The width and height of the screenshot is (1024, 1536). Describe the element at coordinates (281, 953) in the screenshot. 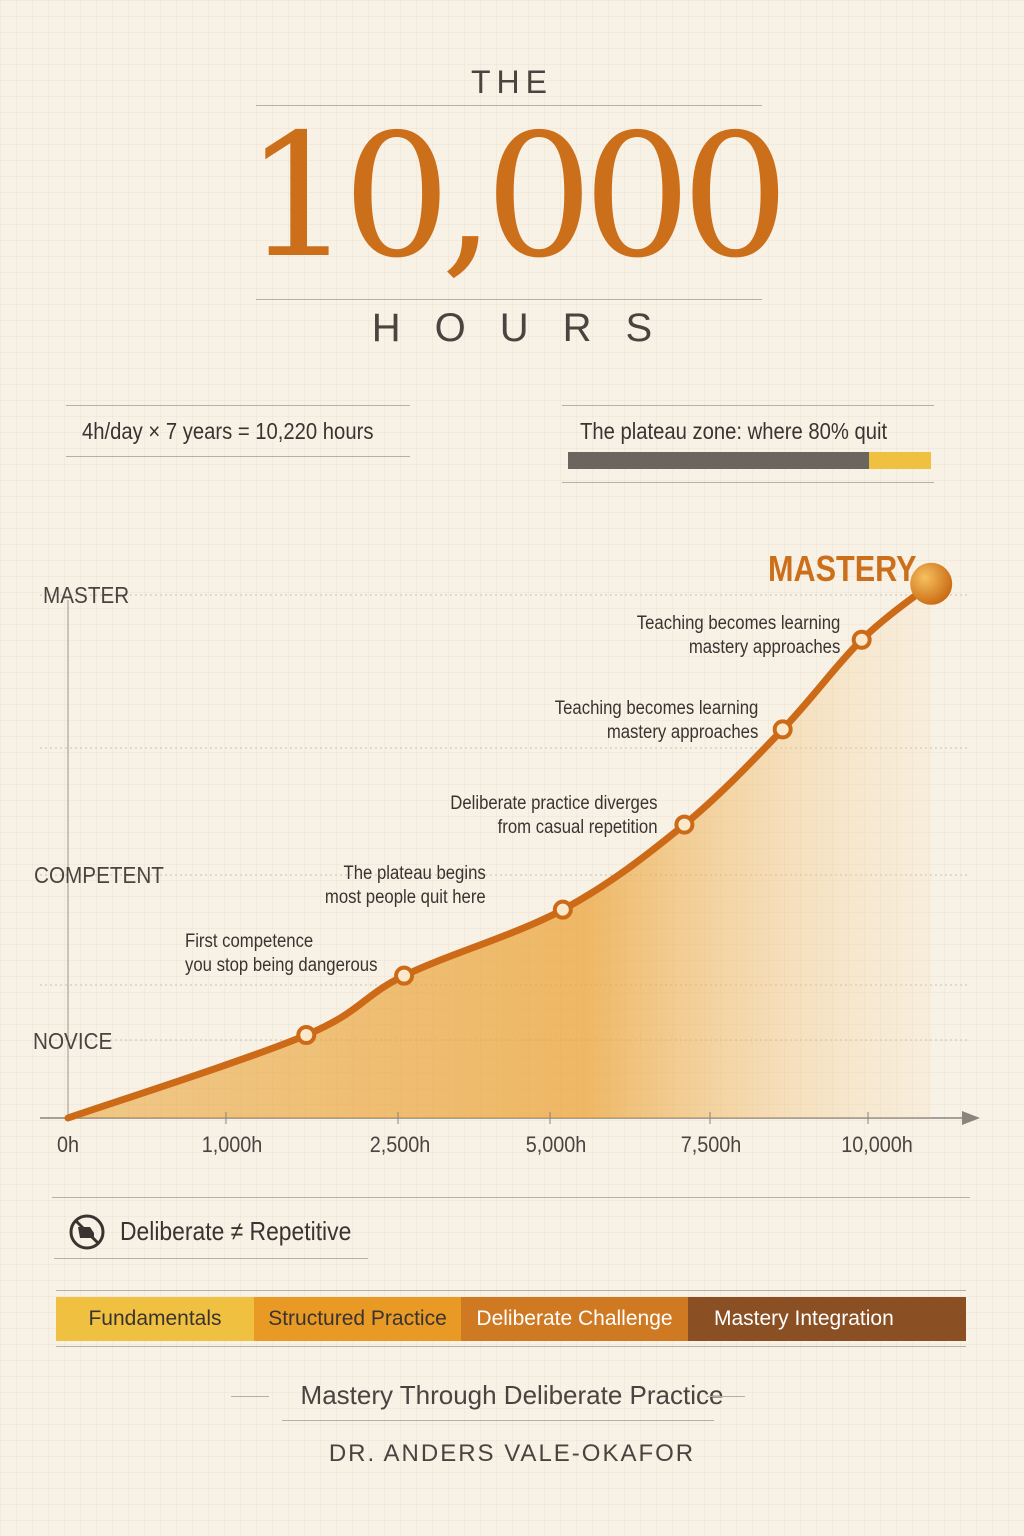

I see `annotation-1: First competence you stop being dangerous` at that location.